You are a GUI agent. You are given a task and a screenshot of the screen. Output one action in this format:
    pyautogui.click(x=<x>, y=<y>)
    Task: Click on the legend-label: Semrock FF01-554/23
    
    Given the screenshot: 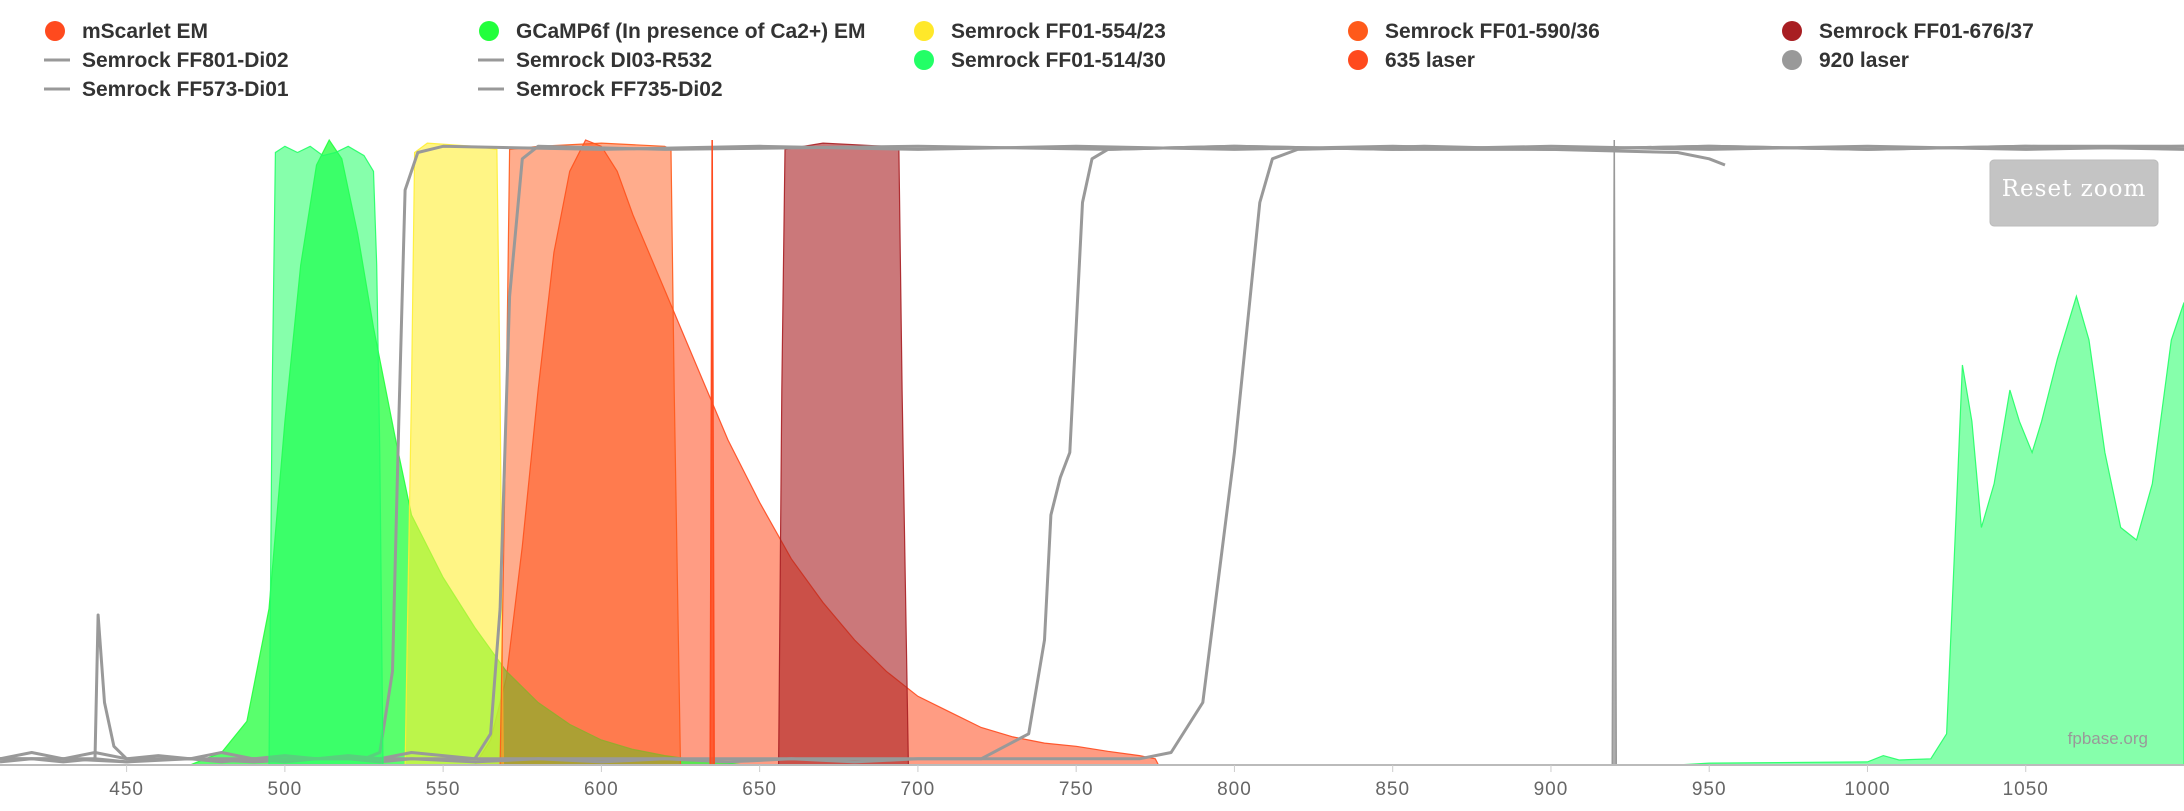 What is the action you would take?
    pyautogui.click(x=1058, y=31)
    